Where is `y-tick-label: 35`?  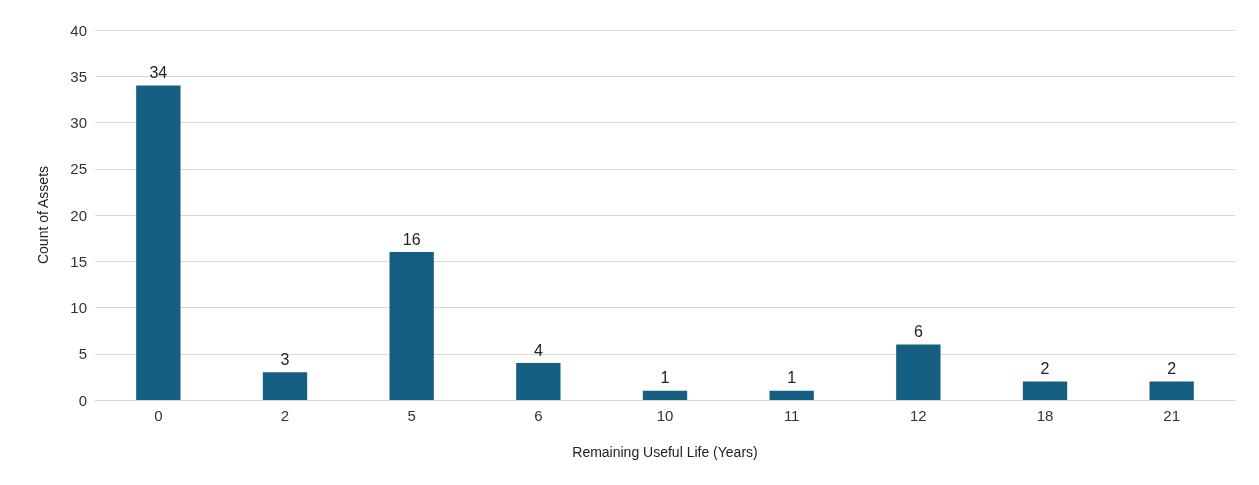 y-tick-label: 35 is located at coordinates (78, 76).